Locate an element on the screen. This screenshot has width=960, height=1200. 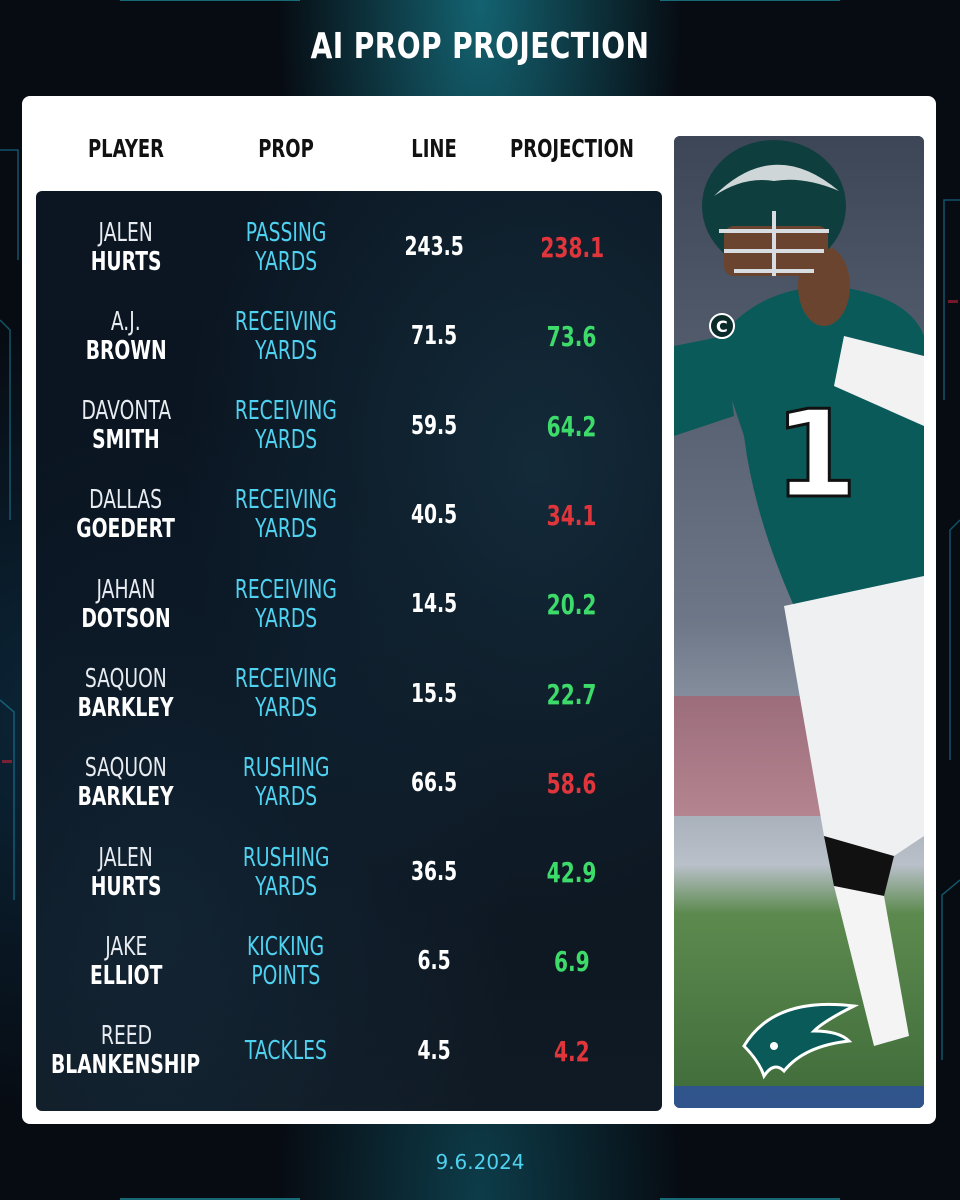
table-row: JAHAN DOTSON RECEIVING YARDS 14.5 20.2 is located at coordinates (349, 604).